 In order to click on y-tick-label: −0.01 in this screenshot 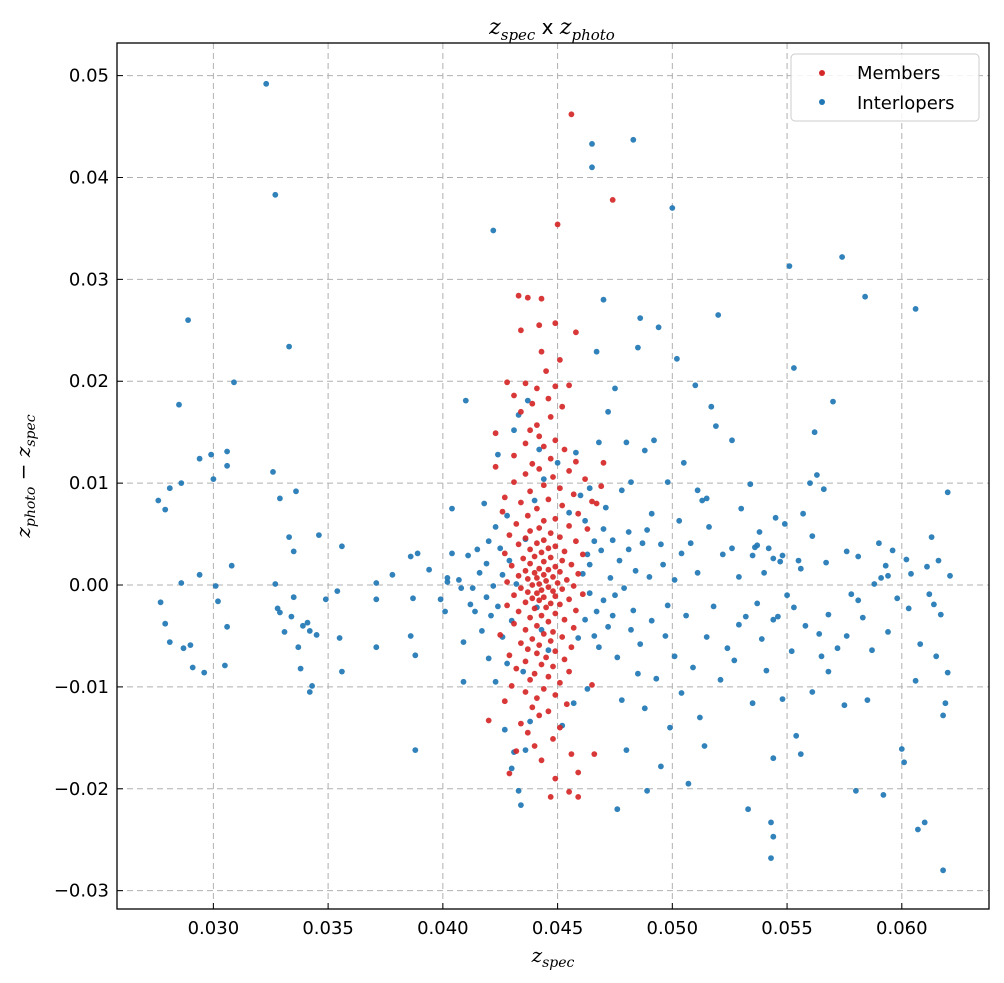, I will do `click(81, 687)`.